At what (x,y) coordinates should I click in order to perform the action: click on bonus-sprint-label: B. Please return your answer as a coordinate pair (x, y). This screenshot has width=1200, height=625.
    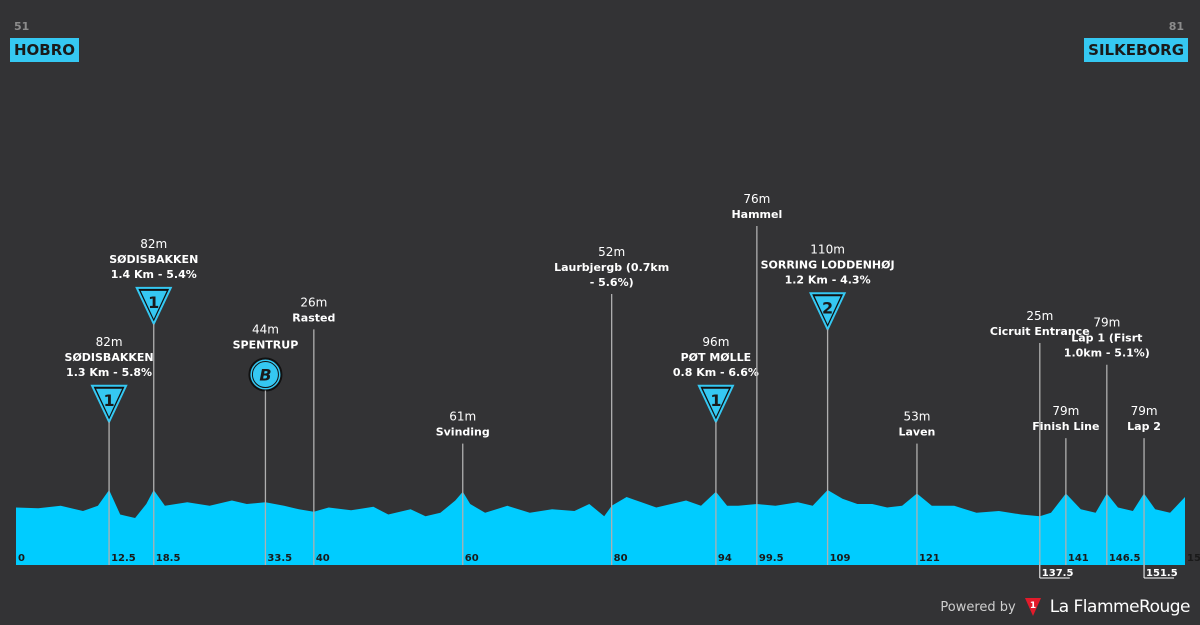
    Looking at the image, I should click on (265, 375).